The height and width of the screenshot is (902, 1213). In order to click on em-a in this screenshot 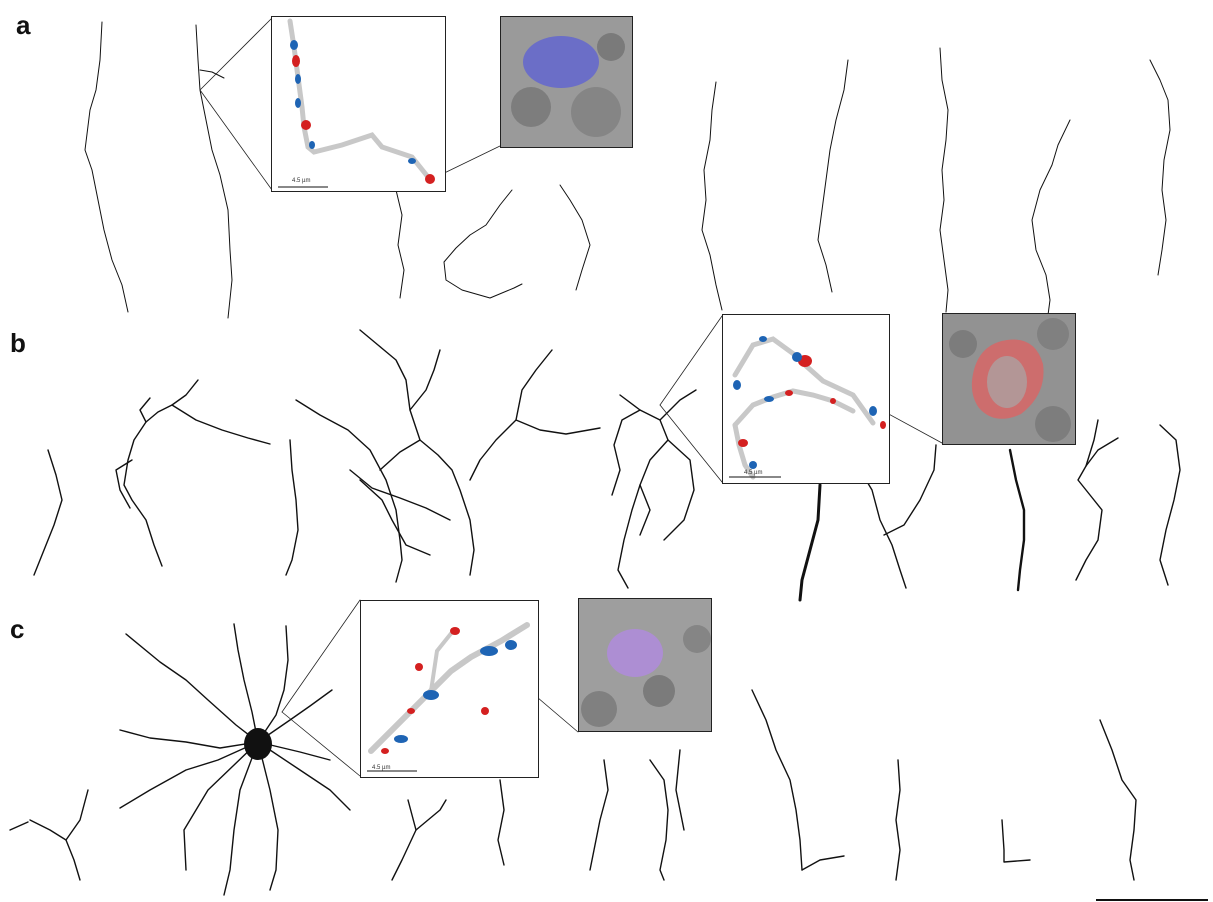, I will do `click(566, 82)`.